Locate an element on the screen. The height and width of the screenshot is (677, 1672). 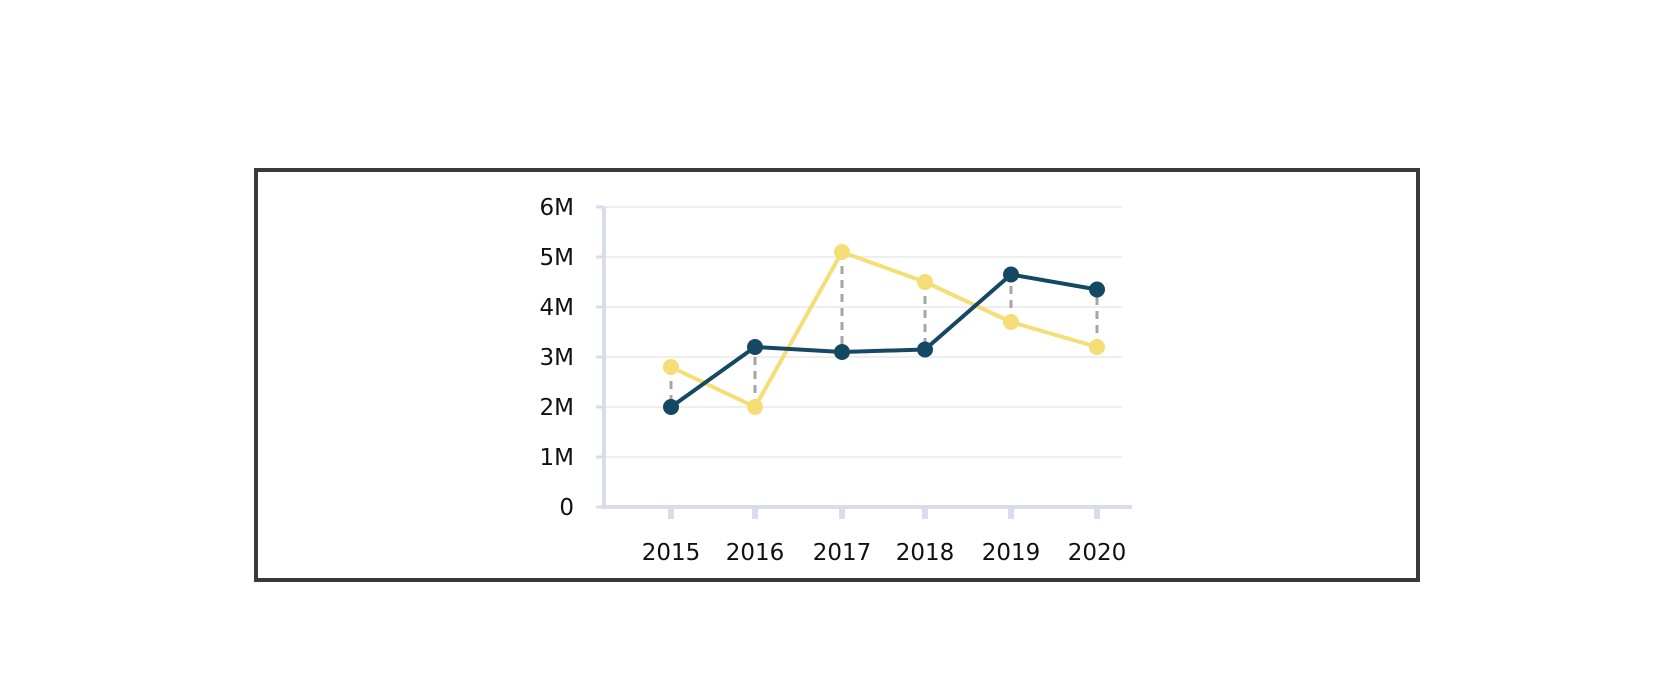
y-tick-label: 3M is located at coordinates (557, 358).